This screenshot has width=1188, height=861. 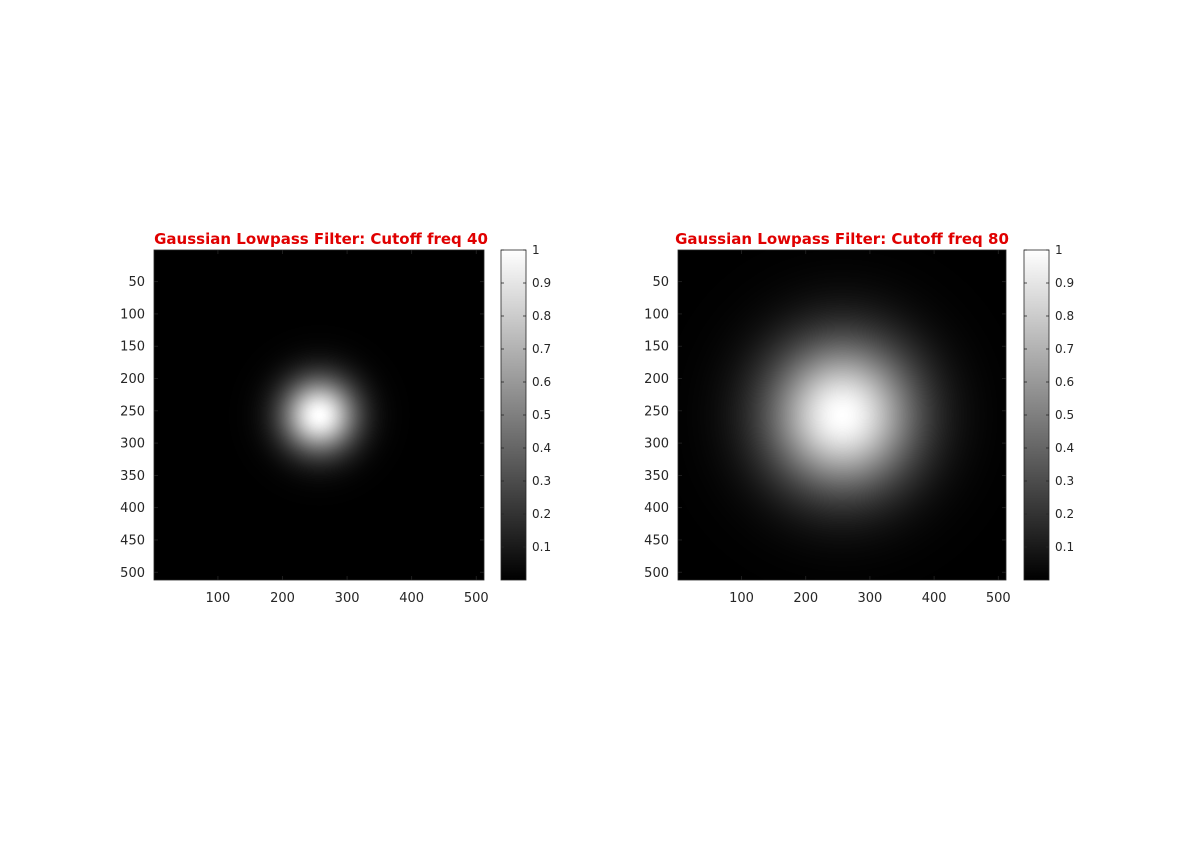 I want to click on right-colorbar-tick-label: 0.4, so click(x=1064, y=448).